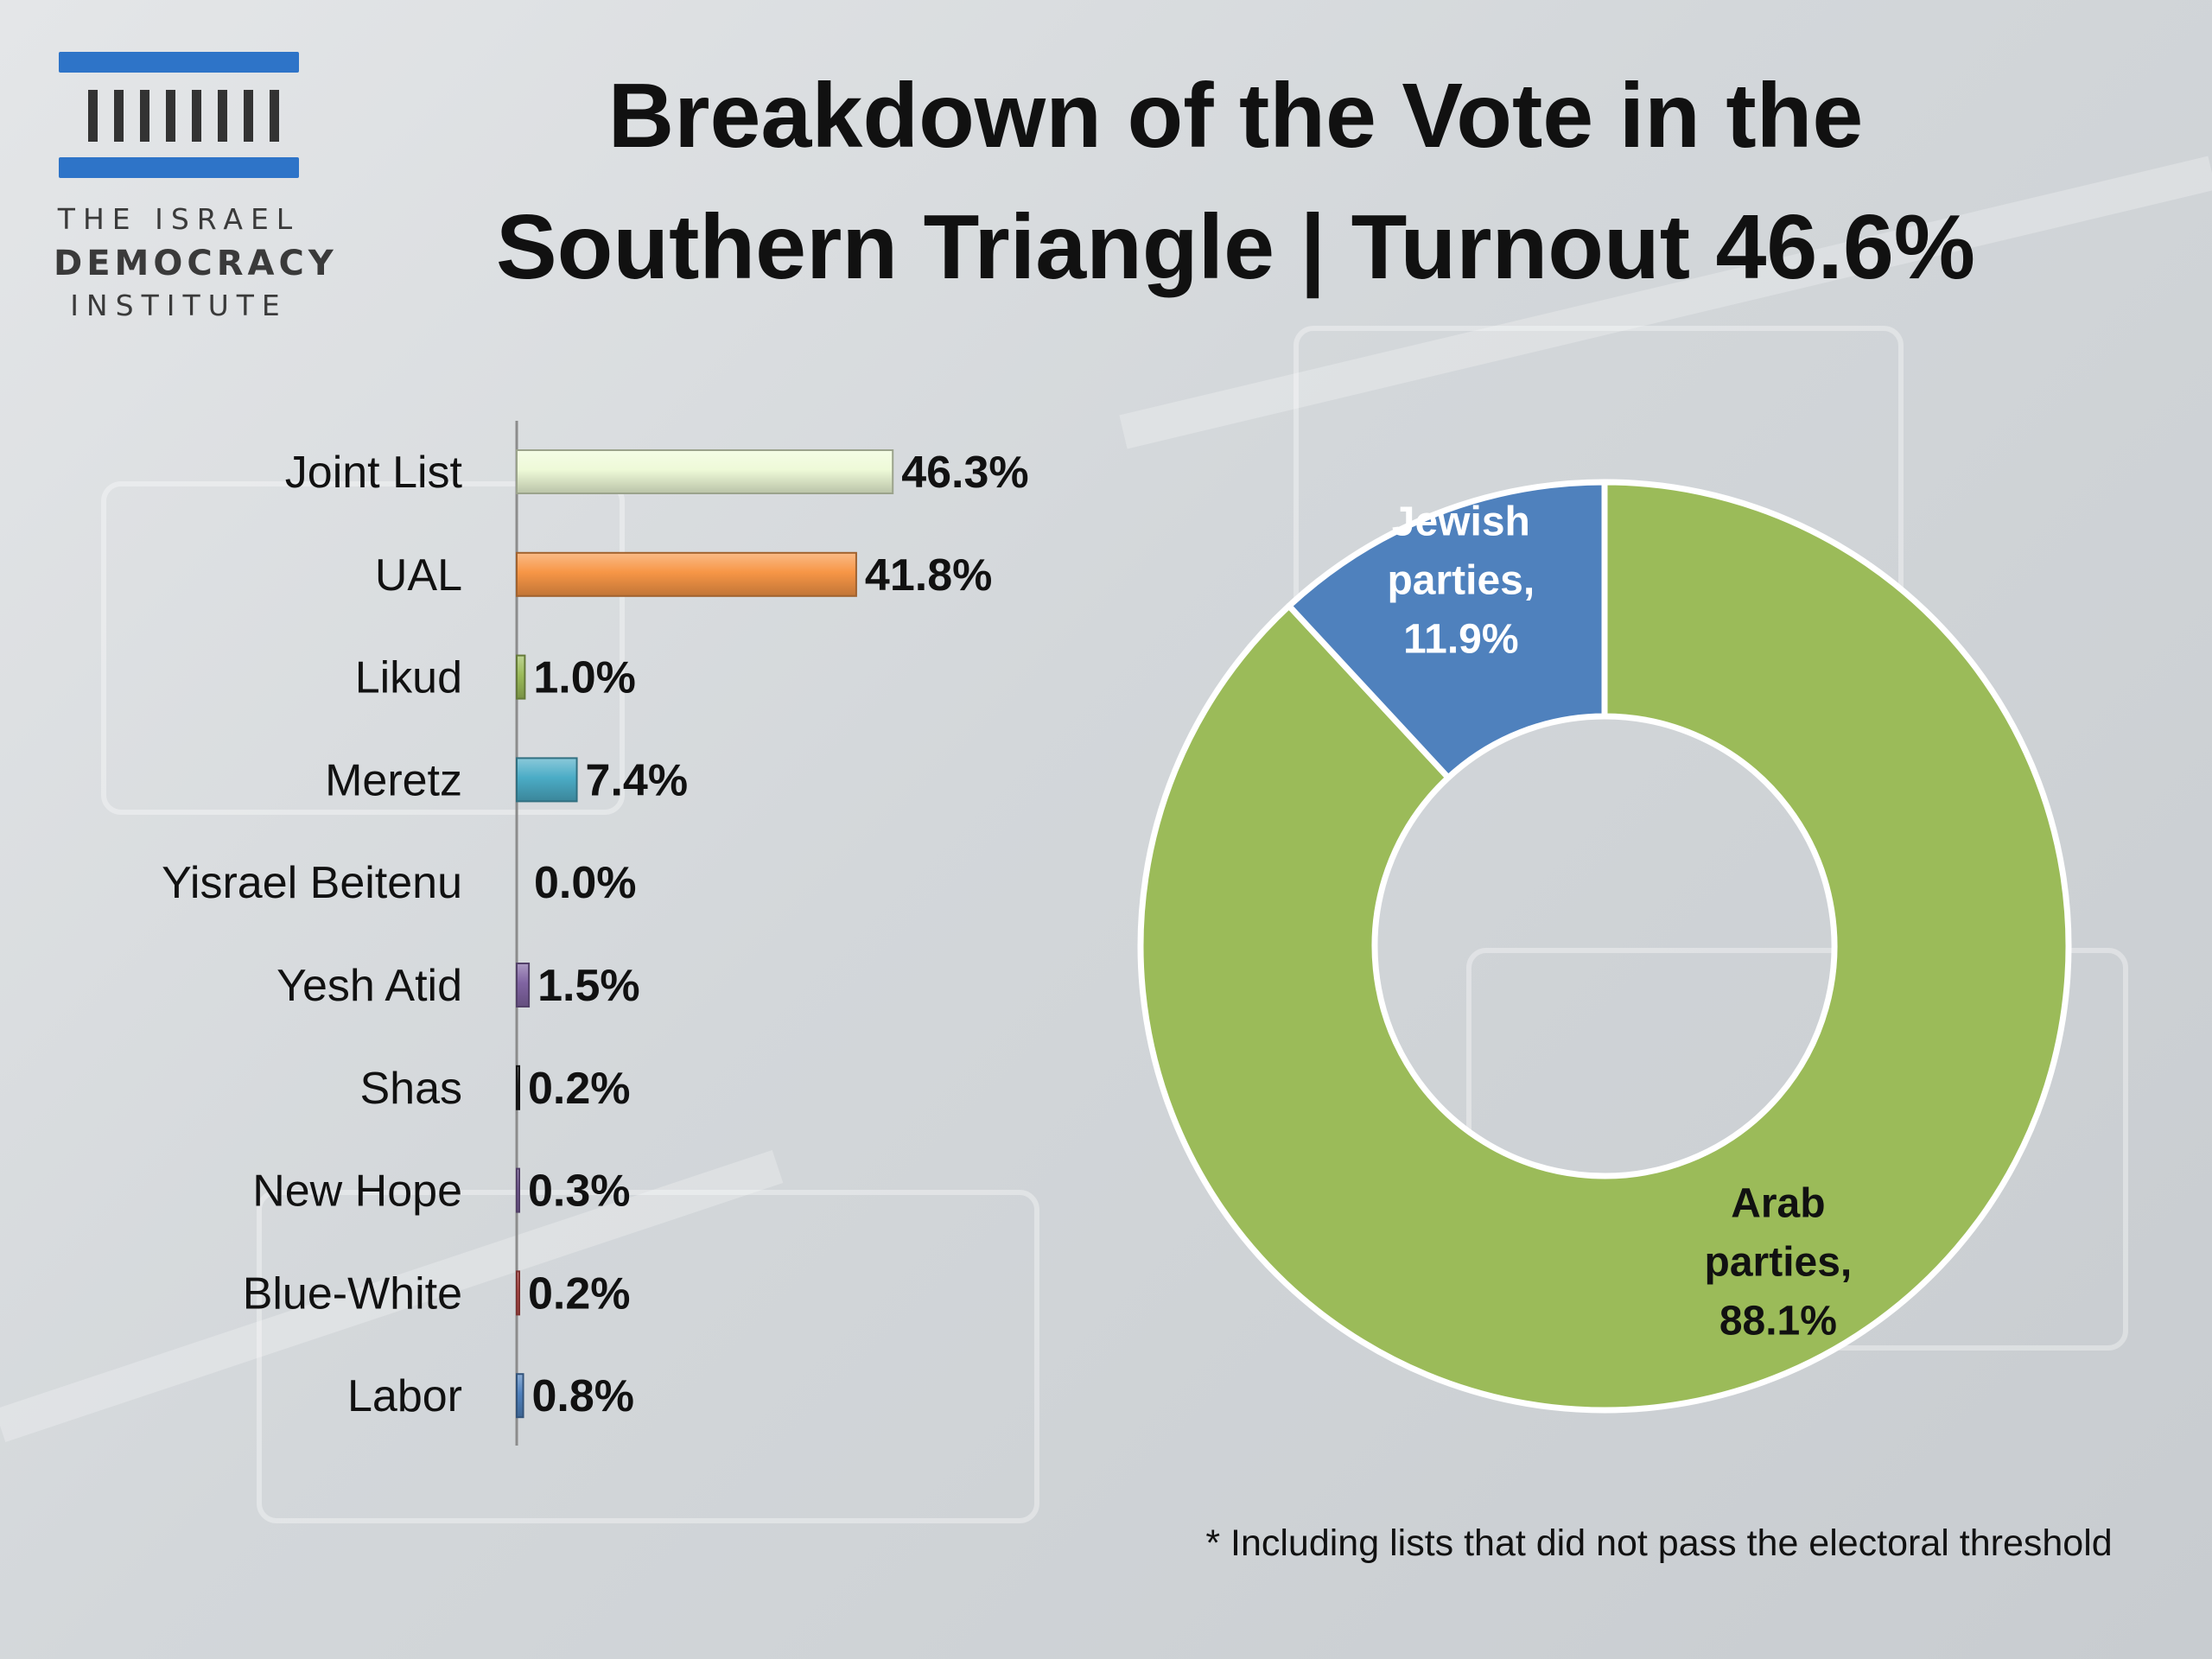 The width and height of the screenshot is (2212, 1659). I want to click on idi-logo: THE ISRAEL DEMOCRACY INSTITUTE, so click(196, 191).